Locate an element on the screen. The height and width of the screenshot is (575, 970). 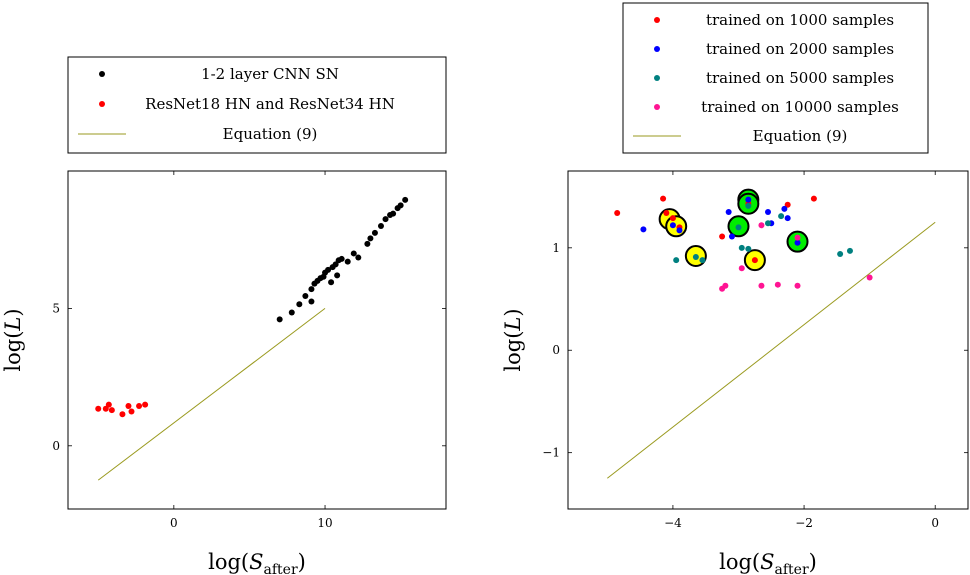
legend-marker-trained-on-10000-samples is located at coordinates (657, 107).